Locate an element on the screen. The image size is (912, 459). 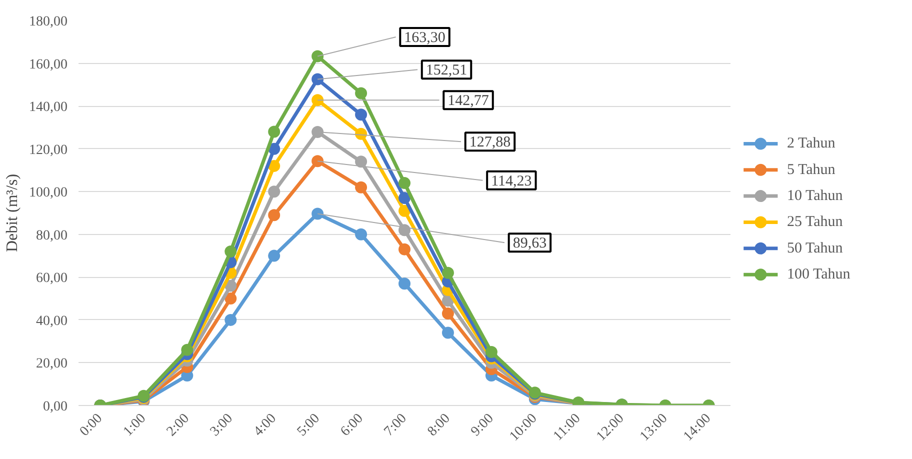
data-label: 89,63 is located at coordinates (529, 244).